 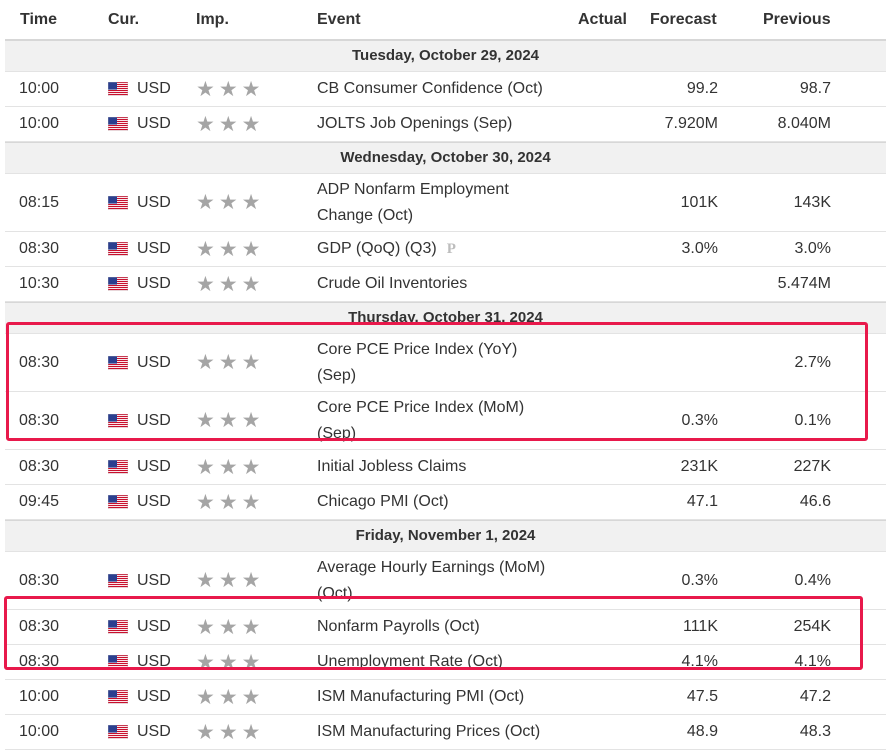 I want to click on event-name-line1: ADP Nonfarm Employment, so click(x=413, y=189).